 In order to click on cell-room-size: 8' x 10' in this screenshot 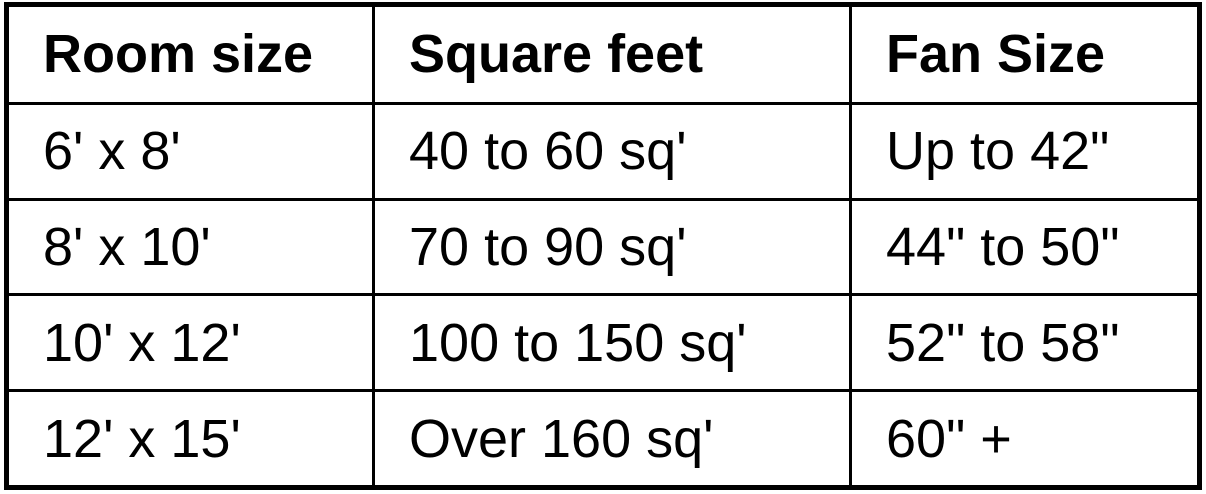, I will do `click(190, 247)`.